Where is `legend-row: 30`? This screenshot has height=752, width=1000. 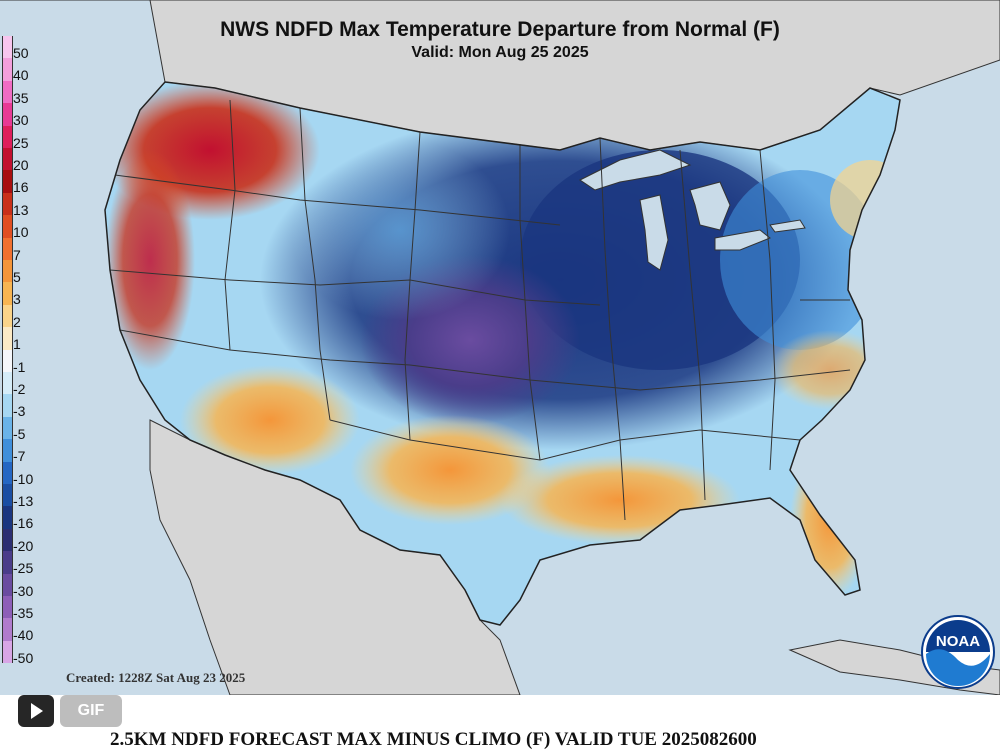 legend-row: 30 is located at coordinates (30, 116).